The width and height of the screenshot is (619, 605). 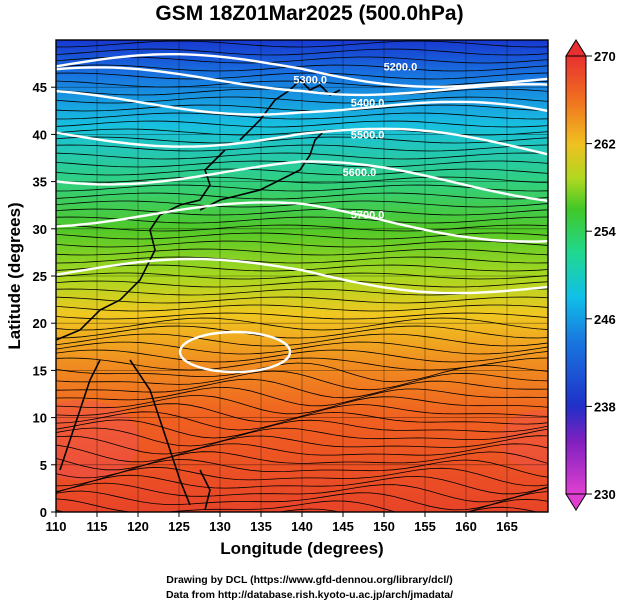 What do you see at coordinates (605, 56) in the screenshot?
I see `colorbar-tick-label: 270` at bounding box center [605, 56].